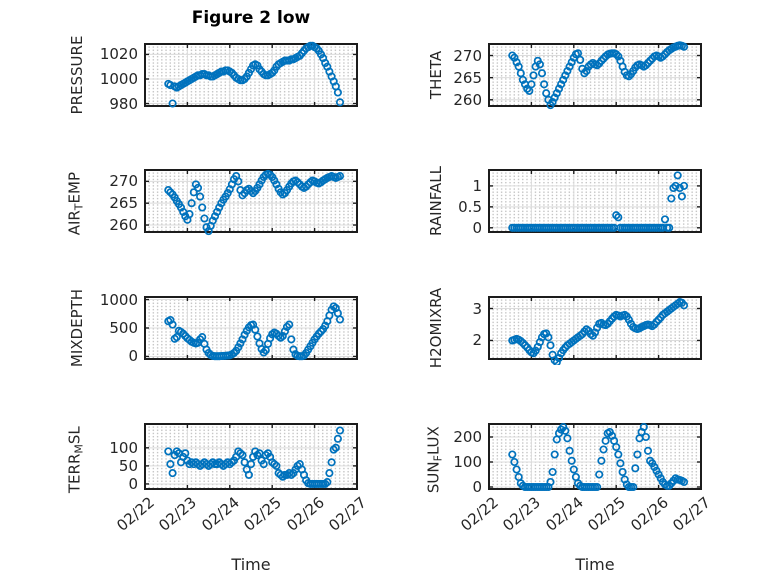 This screenshot has width=778, height=583. I want to click on sun-flux-plot, so click(595, 457).